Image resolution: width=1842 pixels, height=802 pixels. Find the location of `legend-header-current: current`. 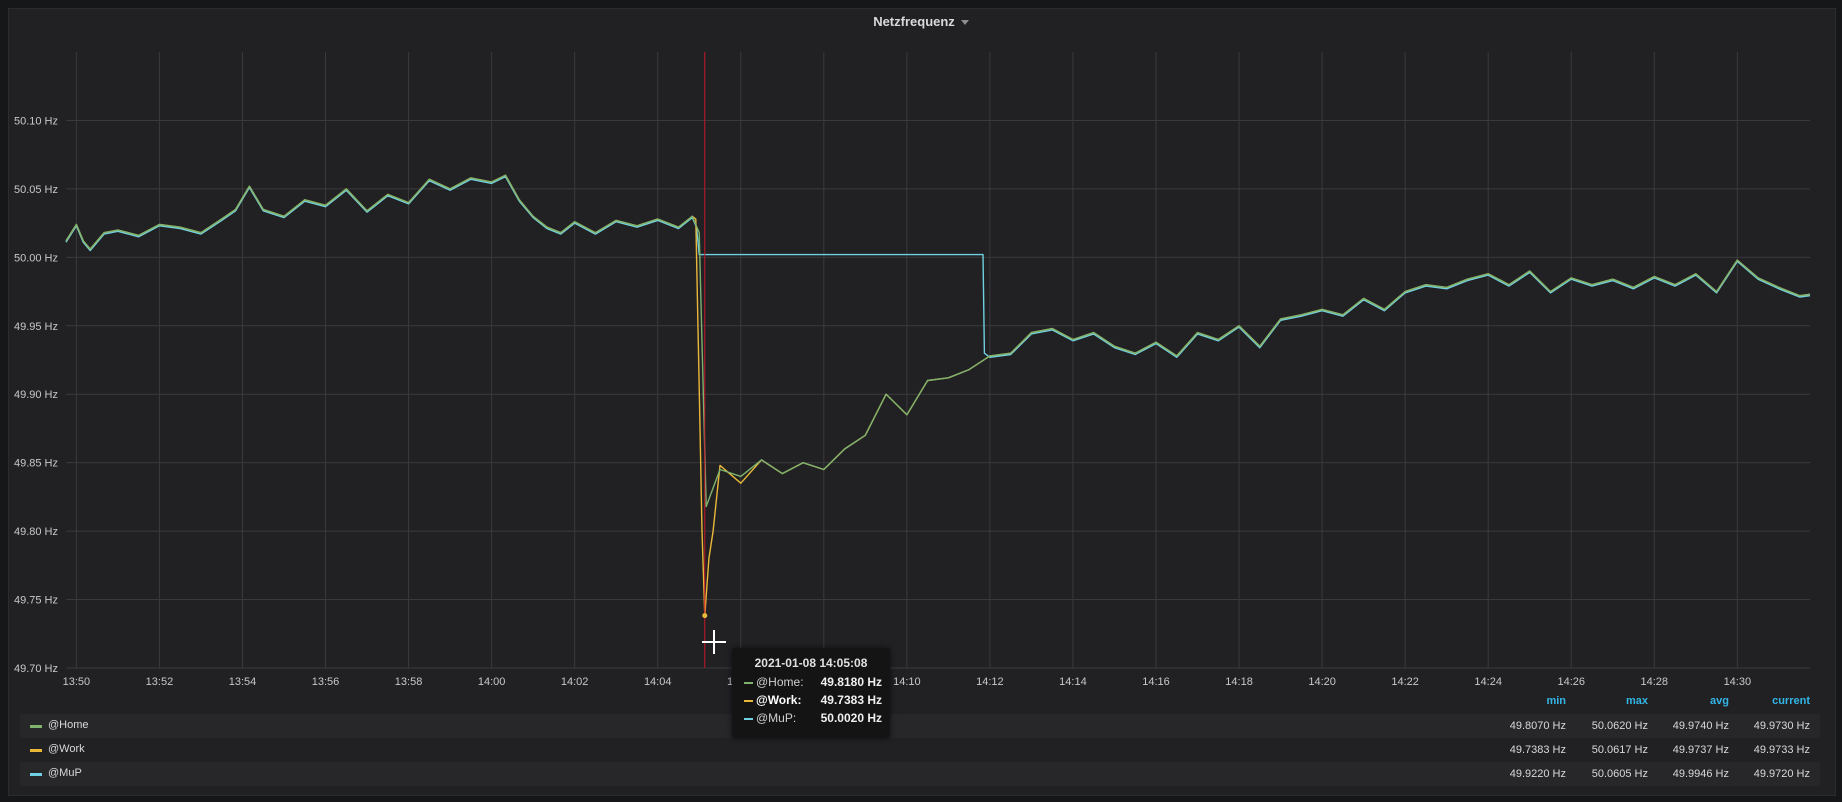

legend-header-current: current is located at coordinates (1791, 701).